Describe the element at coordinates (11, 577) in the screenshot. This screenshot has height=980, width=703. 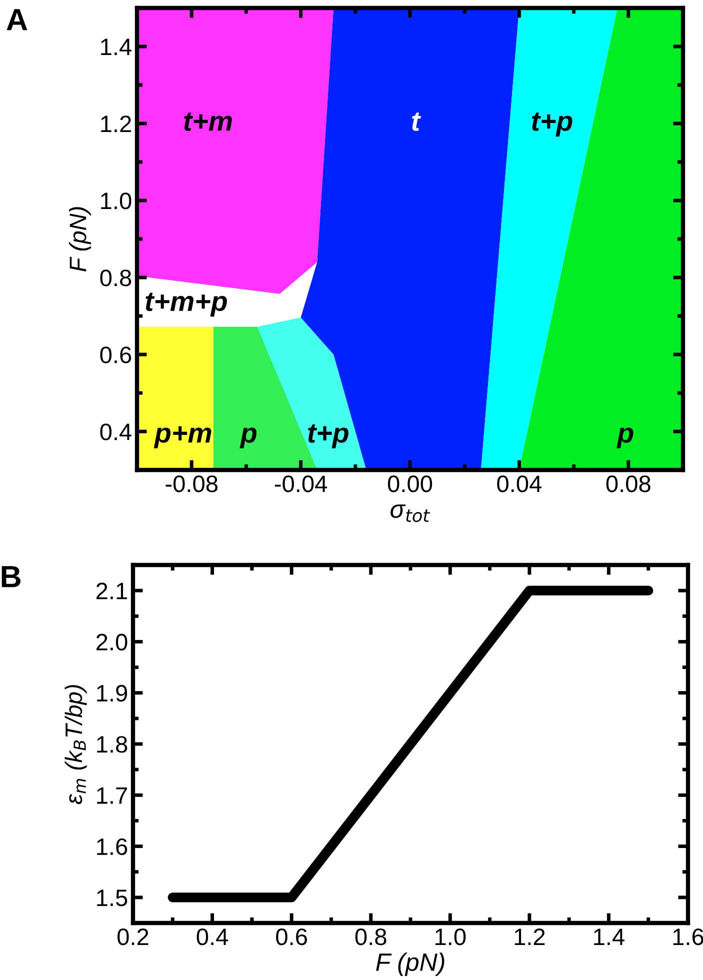
I see `chart-title: B` at that location.